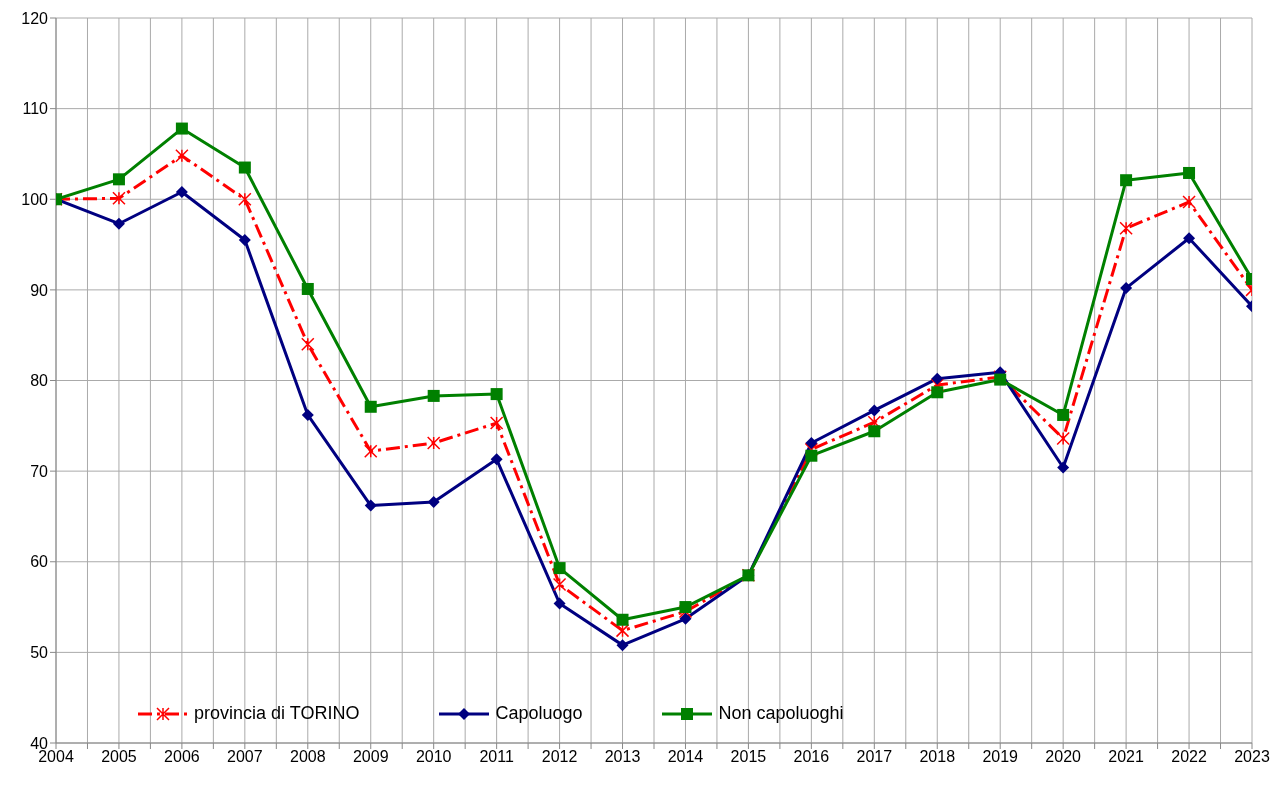 Image resolution: width=1282 pixels, height=802 pixels. I want to click on x-tick-label: 2018, so click(937, 757).